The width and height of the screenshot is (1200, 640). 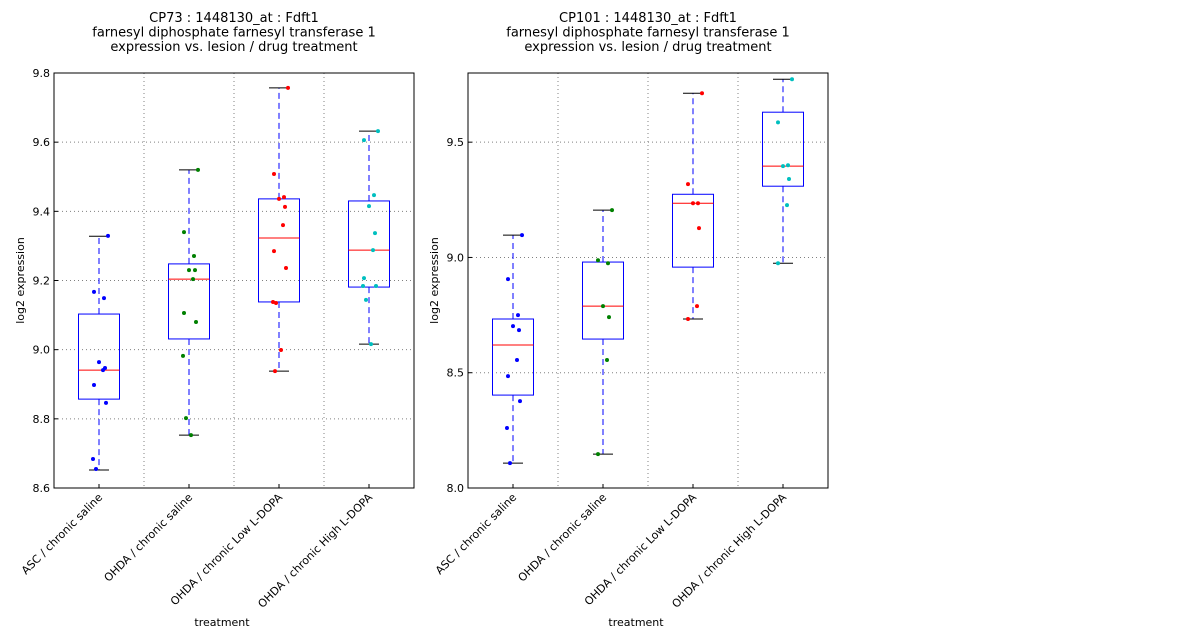 I want to click on y-tick-label: 9.0, so click(x=42, y=350).